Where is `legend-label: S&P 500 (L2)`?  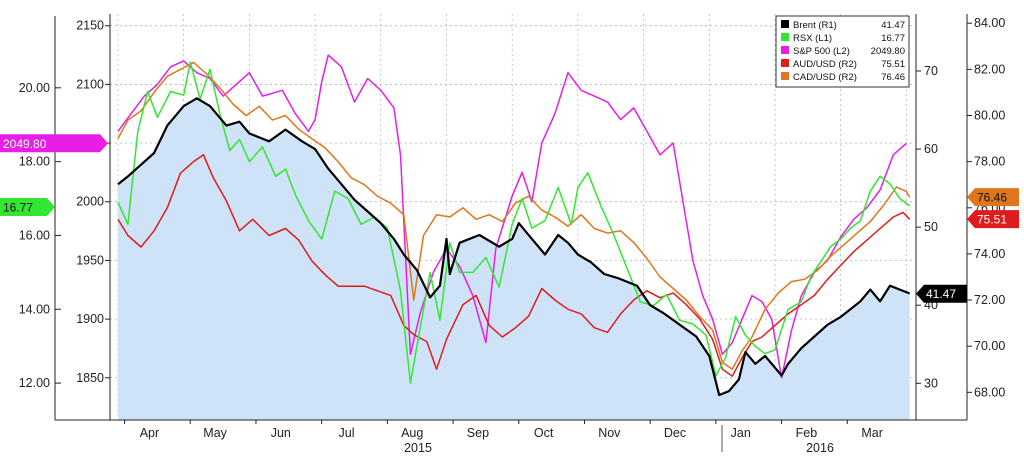 legend-label: S&P 500 (L2) is located at coordinates (821, 51).